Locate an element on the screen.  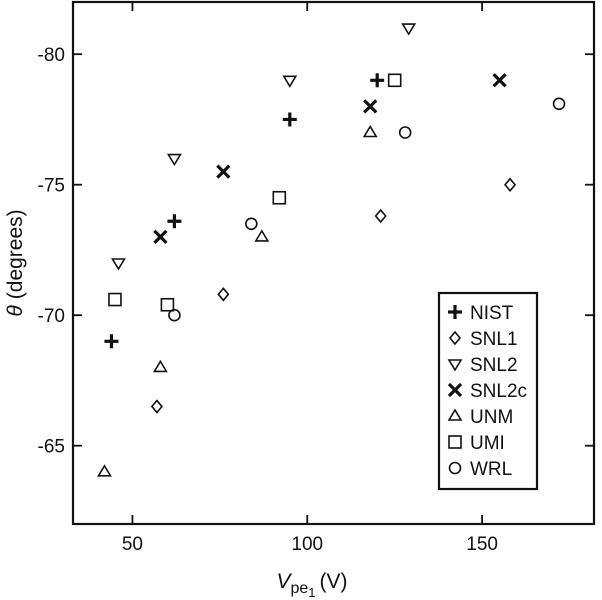
legend-label: SNL2c is located at coordinates (498, 391).